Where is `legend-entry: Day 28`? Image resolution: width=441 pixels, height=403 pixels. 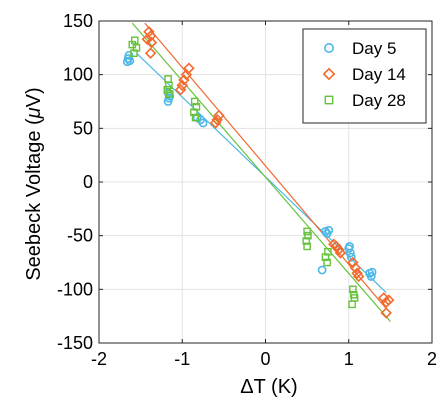 legend-entry: Day 28 is located at coordinates (365, 100).